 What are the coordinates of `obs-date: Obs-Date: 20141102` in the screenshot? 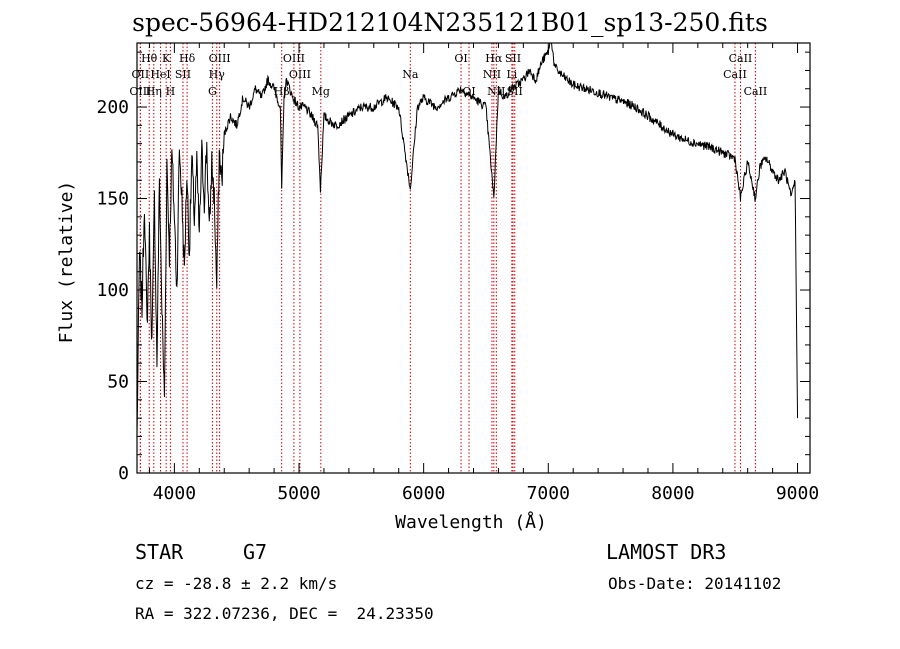 It's located at (695, 583).